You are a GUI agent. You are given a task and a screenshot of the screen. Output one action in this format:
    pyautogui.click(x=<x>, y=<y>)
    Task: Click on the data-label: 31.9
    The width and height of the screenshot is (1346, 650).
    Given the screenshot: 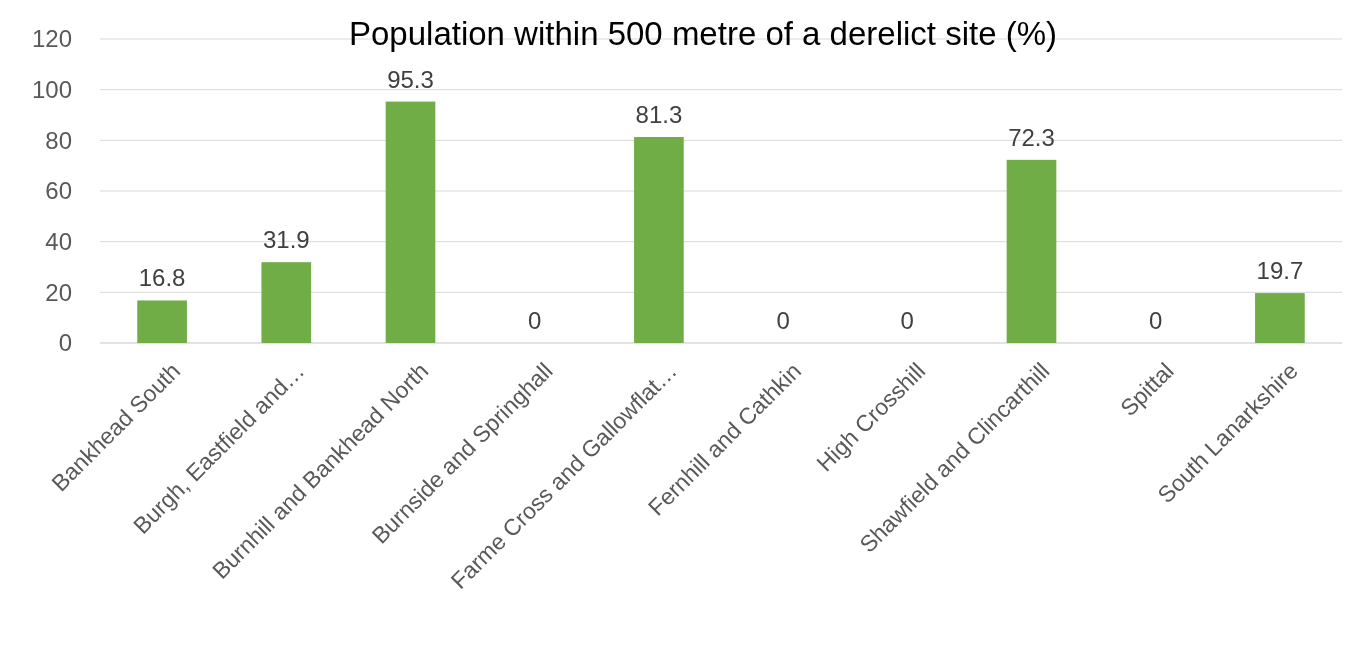 What is the action you would take?
    pyautogui.click(x=286, y=240)
    